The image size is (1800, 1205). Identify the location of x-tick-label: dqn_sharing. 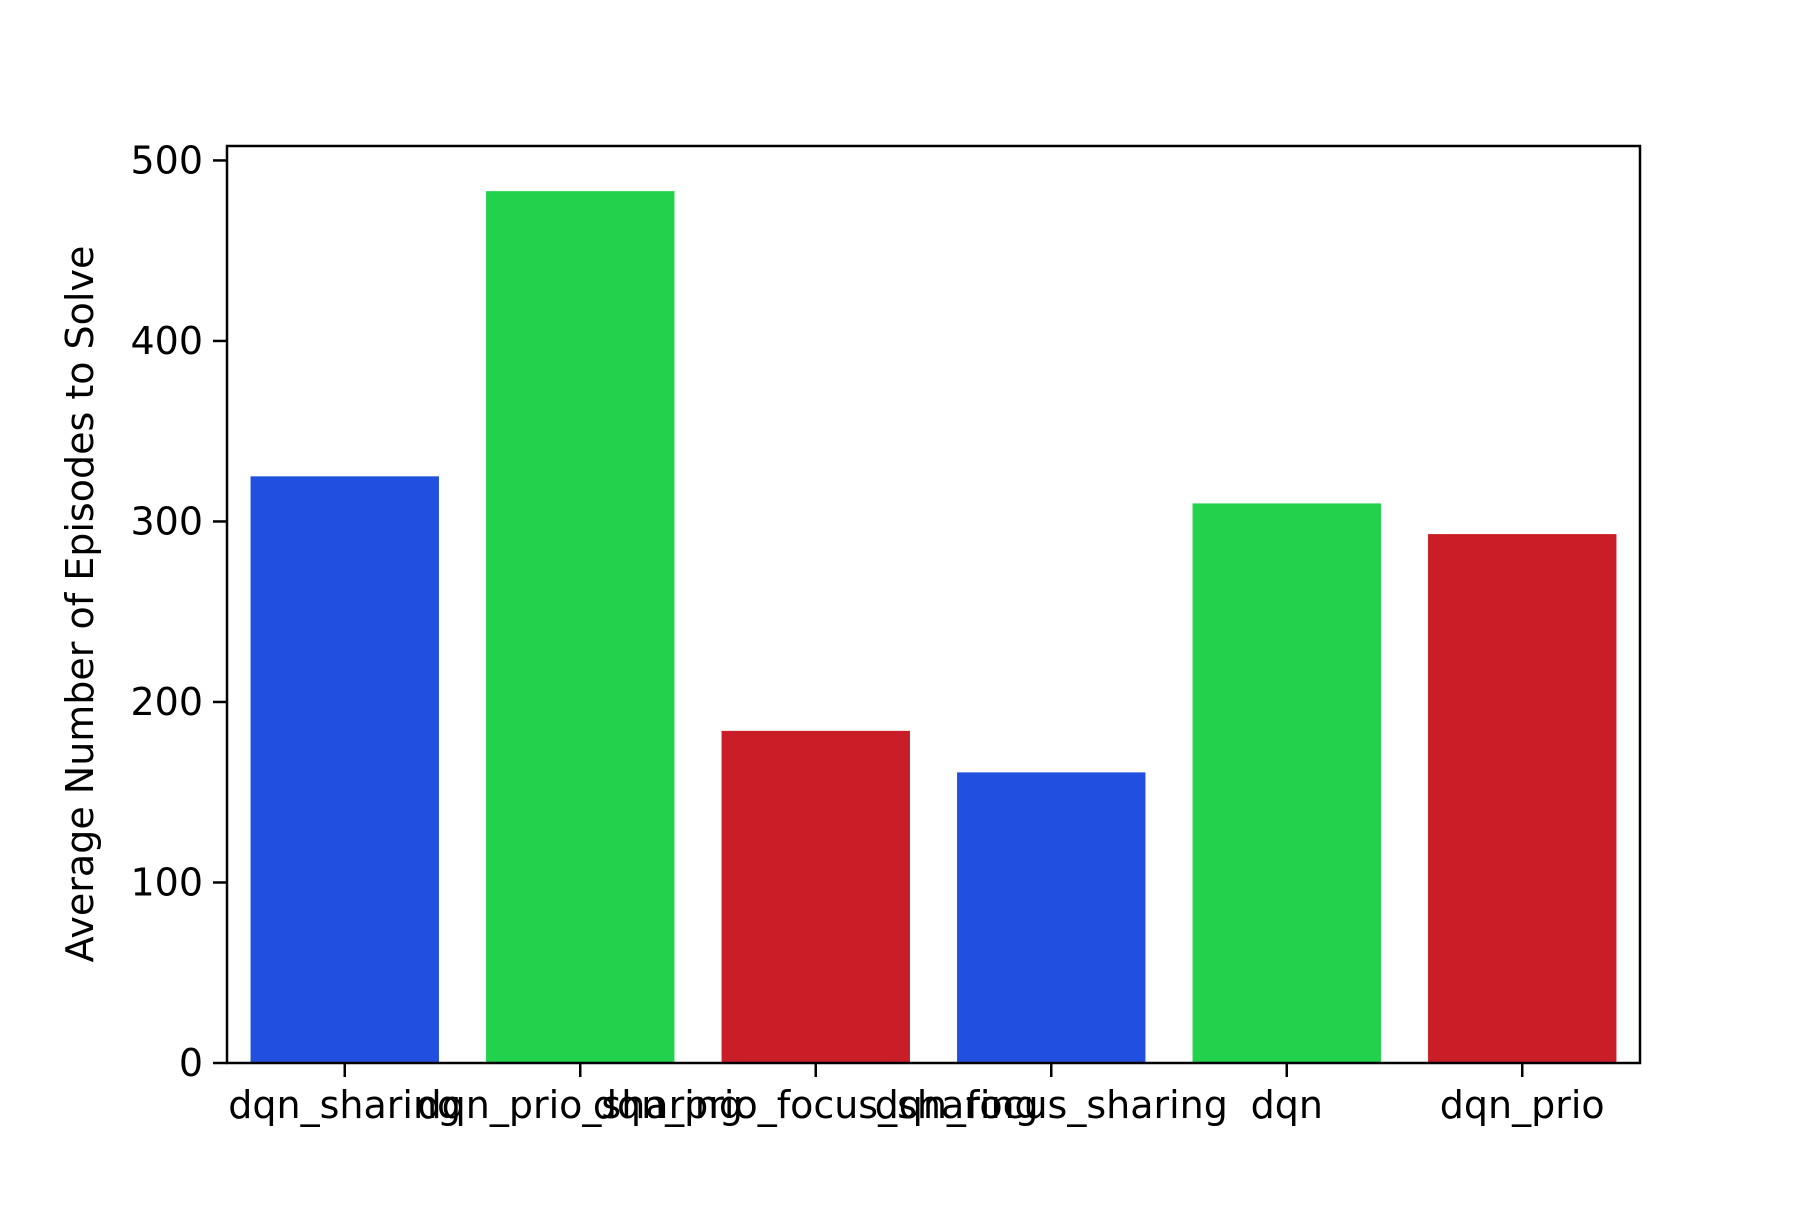
(344, 1105).